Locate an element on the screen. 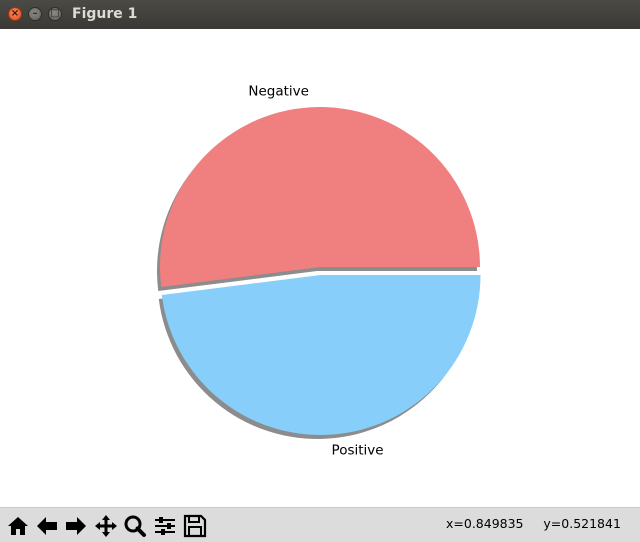 This screenshot has width=640, height=542. configure-subplots-icon is located at coordinates (165, 526).